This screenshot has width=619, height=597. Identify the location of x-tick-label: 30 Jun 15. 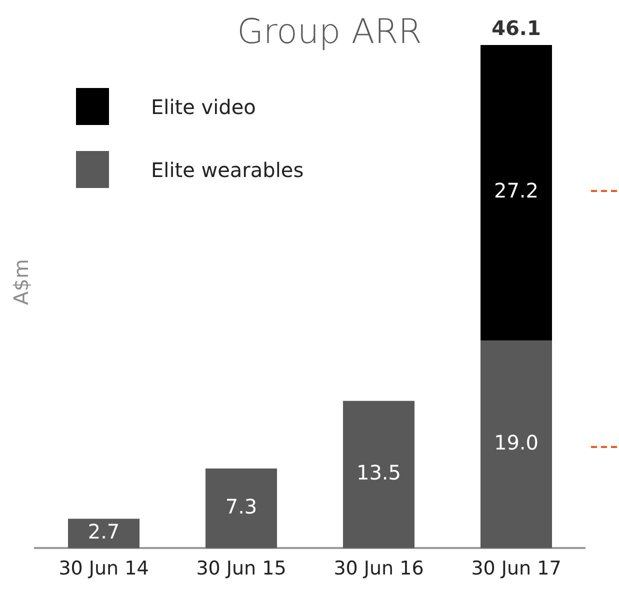
(241, 569).